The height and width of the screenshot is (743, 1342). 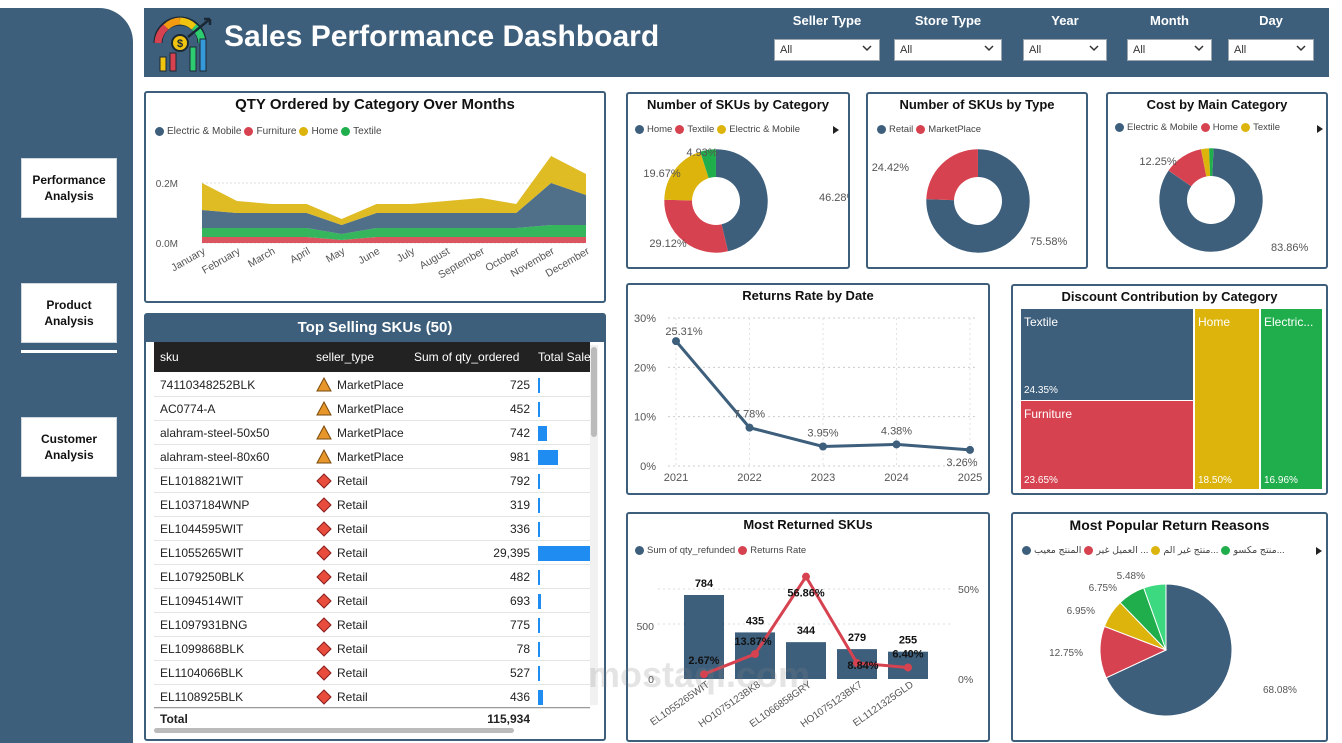 I want to click on nav-product-analysis: Product Analysis, so click(x=69, y=313).